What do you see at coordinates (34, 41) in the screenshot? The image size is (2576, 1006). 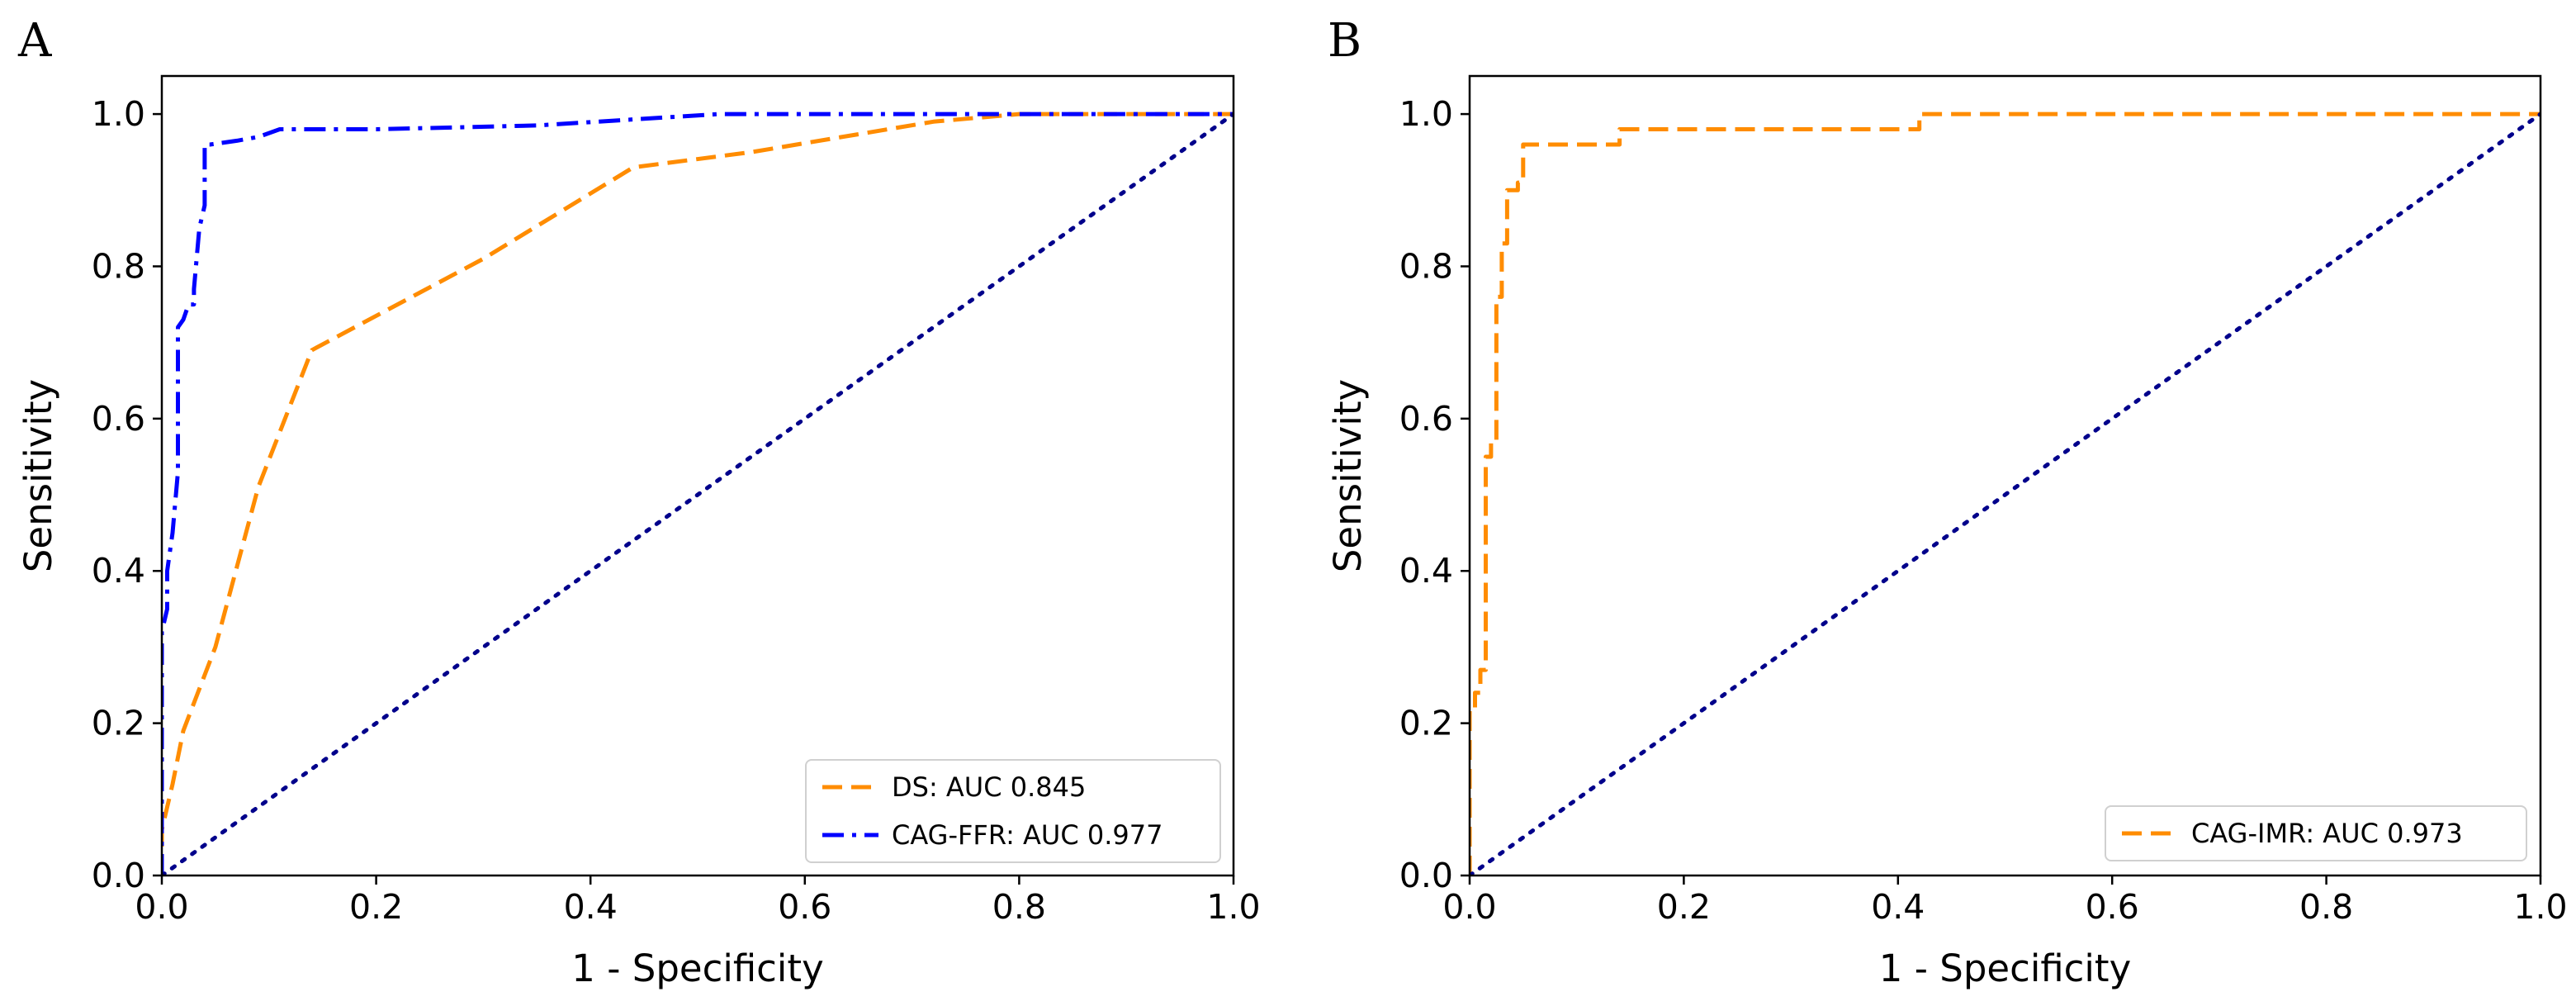 I see `panel-label: A` at bounding box center [34, 41].